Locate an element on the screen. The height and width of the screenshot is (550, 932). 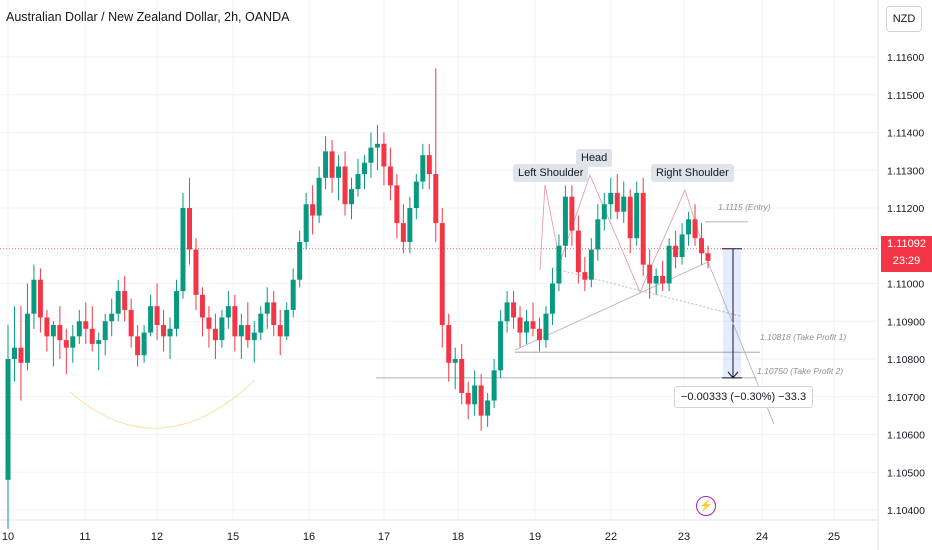
bar-countdown: 23:29 is located at coordinates (906, 261).